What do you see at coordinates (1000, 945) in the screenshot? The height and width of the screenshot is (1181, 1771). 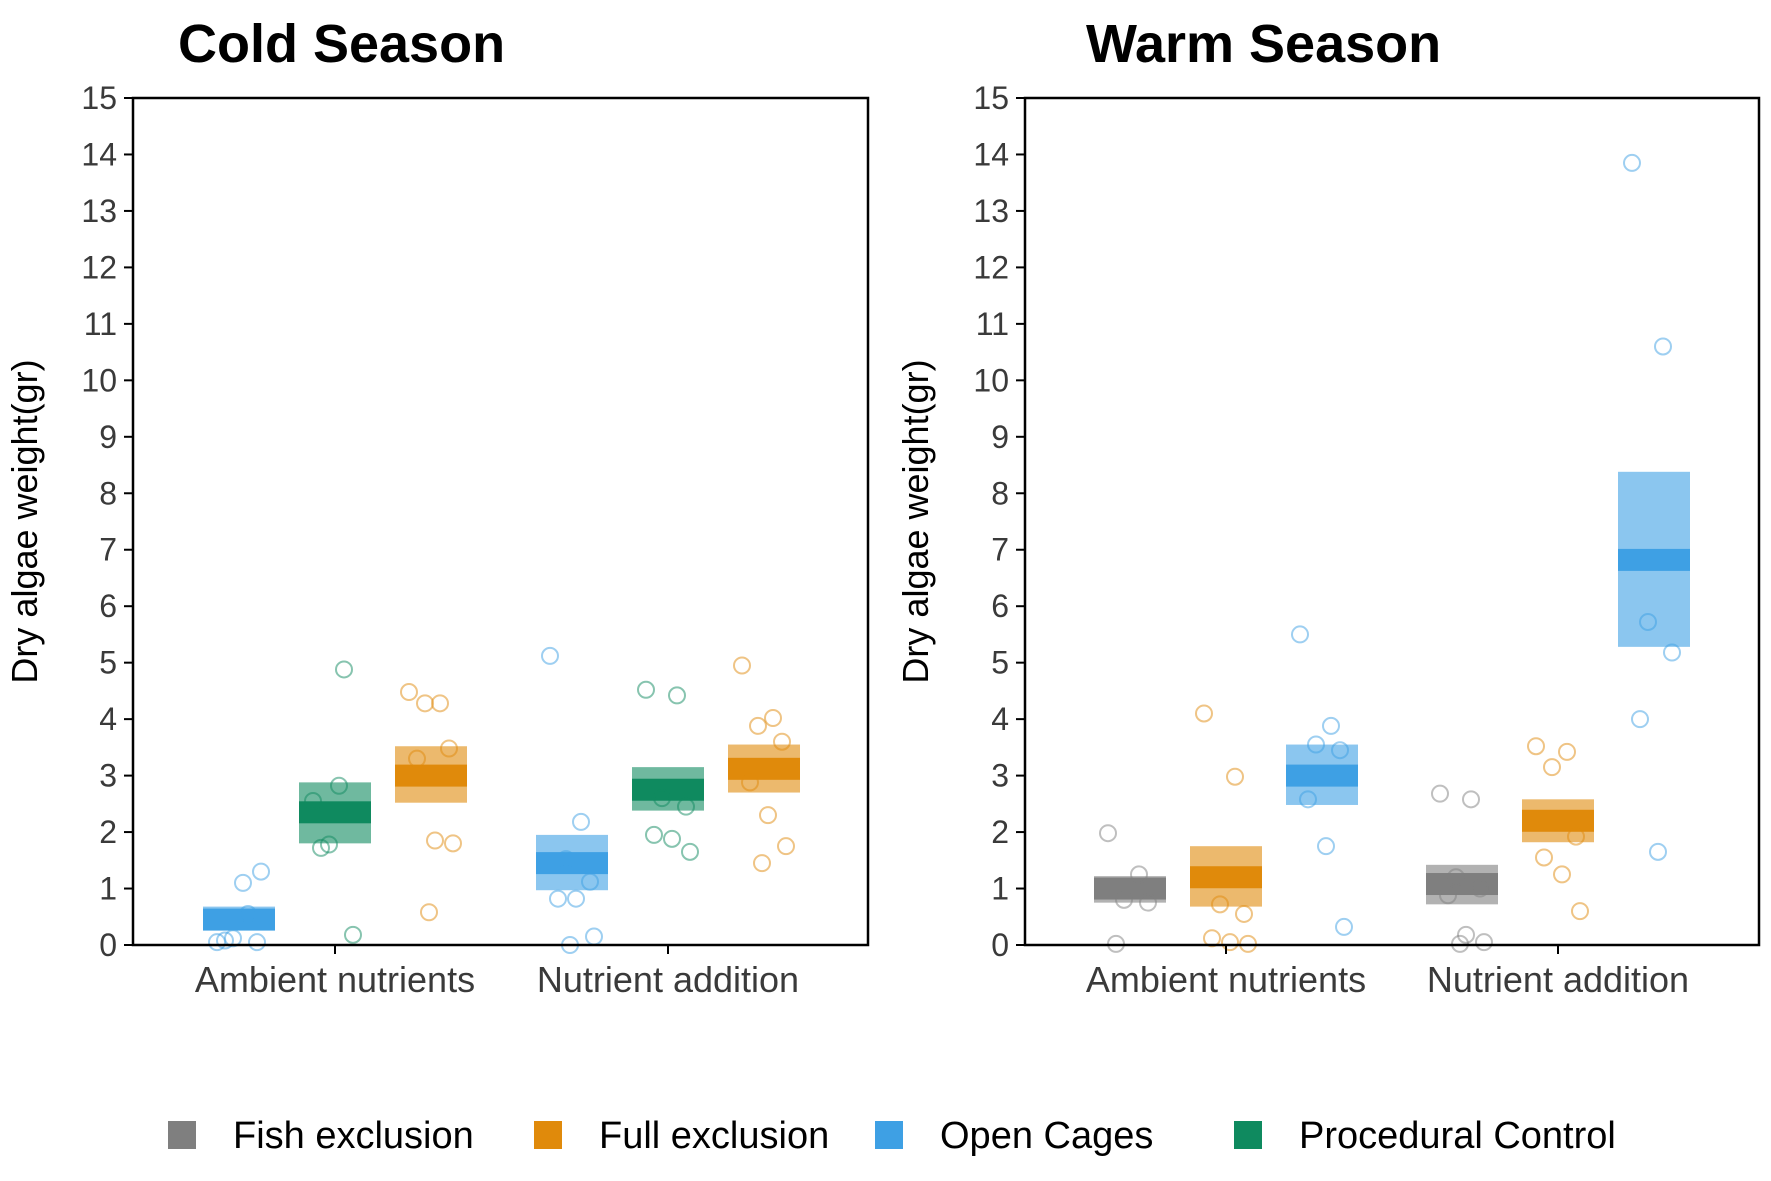 I see `y-tick-label: 0` at bounding box center [1000, 945].